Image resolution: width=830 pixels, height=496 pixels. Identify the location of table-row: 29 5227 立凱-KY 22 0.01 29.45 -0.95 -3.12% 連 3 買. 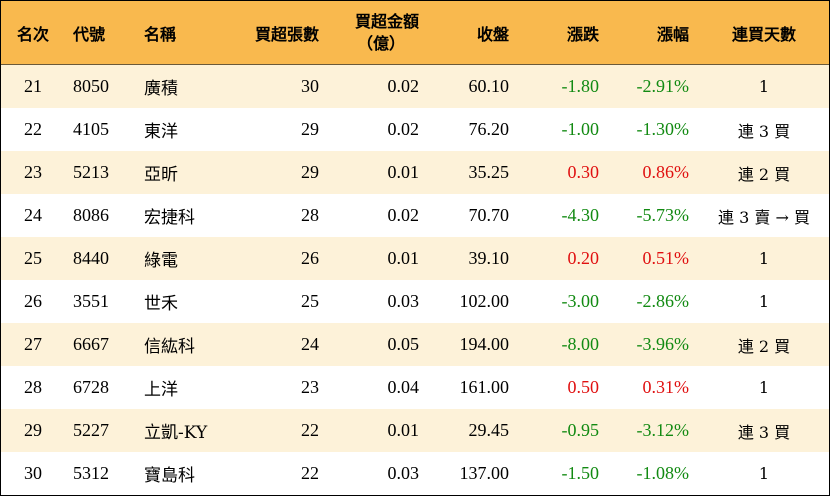
(415, 430).